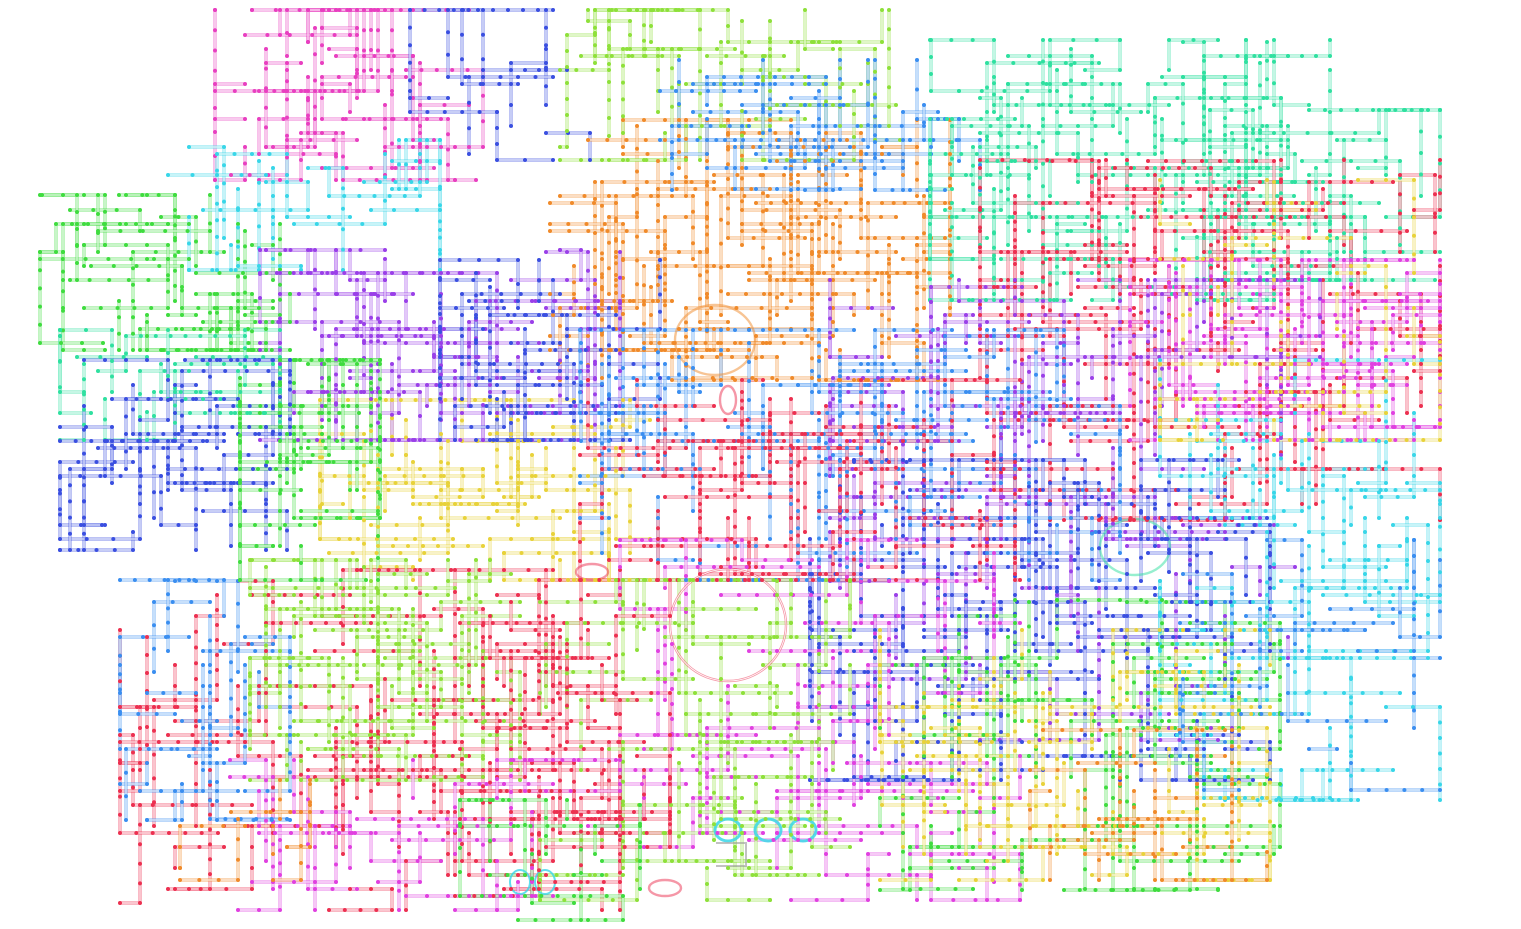 The height and width of the screenshot is (929, 1521). Describe the element at coordinates (728, 400) in the screenshot. I see `pathway-loop` at that location.